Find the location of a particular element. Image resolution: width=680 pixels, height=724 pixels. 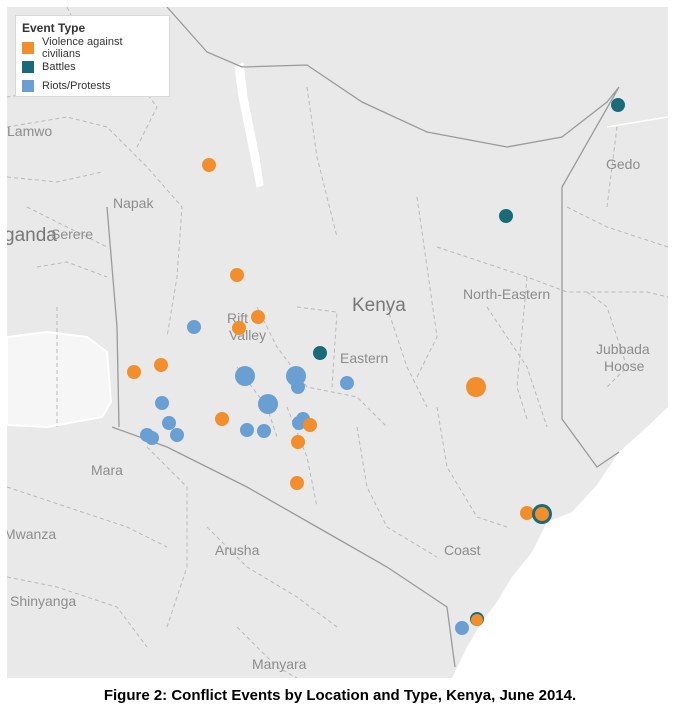

place-gedo: Gedo is located at coordinates (623, 164).